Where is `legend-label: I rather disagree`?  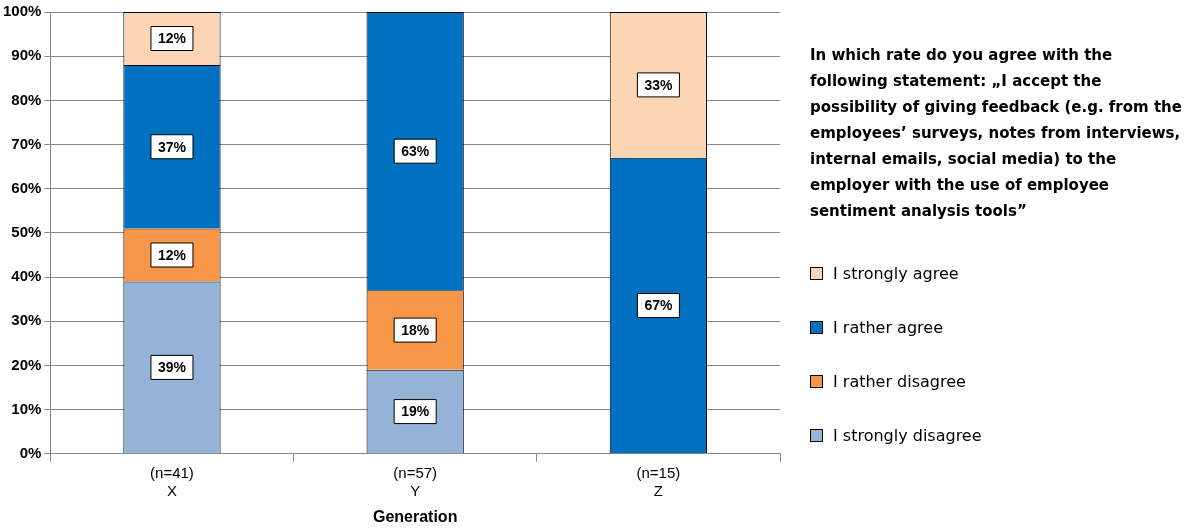 legend-label: I rather disagree is located at coordinates (899, 381).